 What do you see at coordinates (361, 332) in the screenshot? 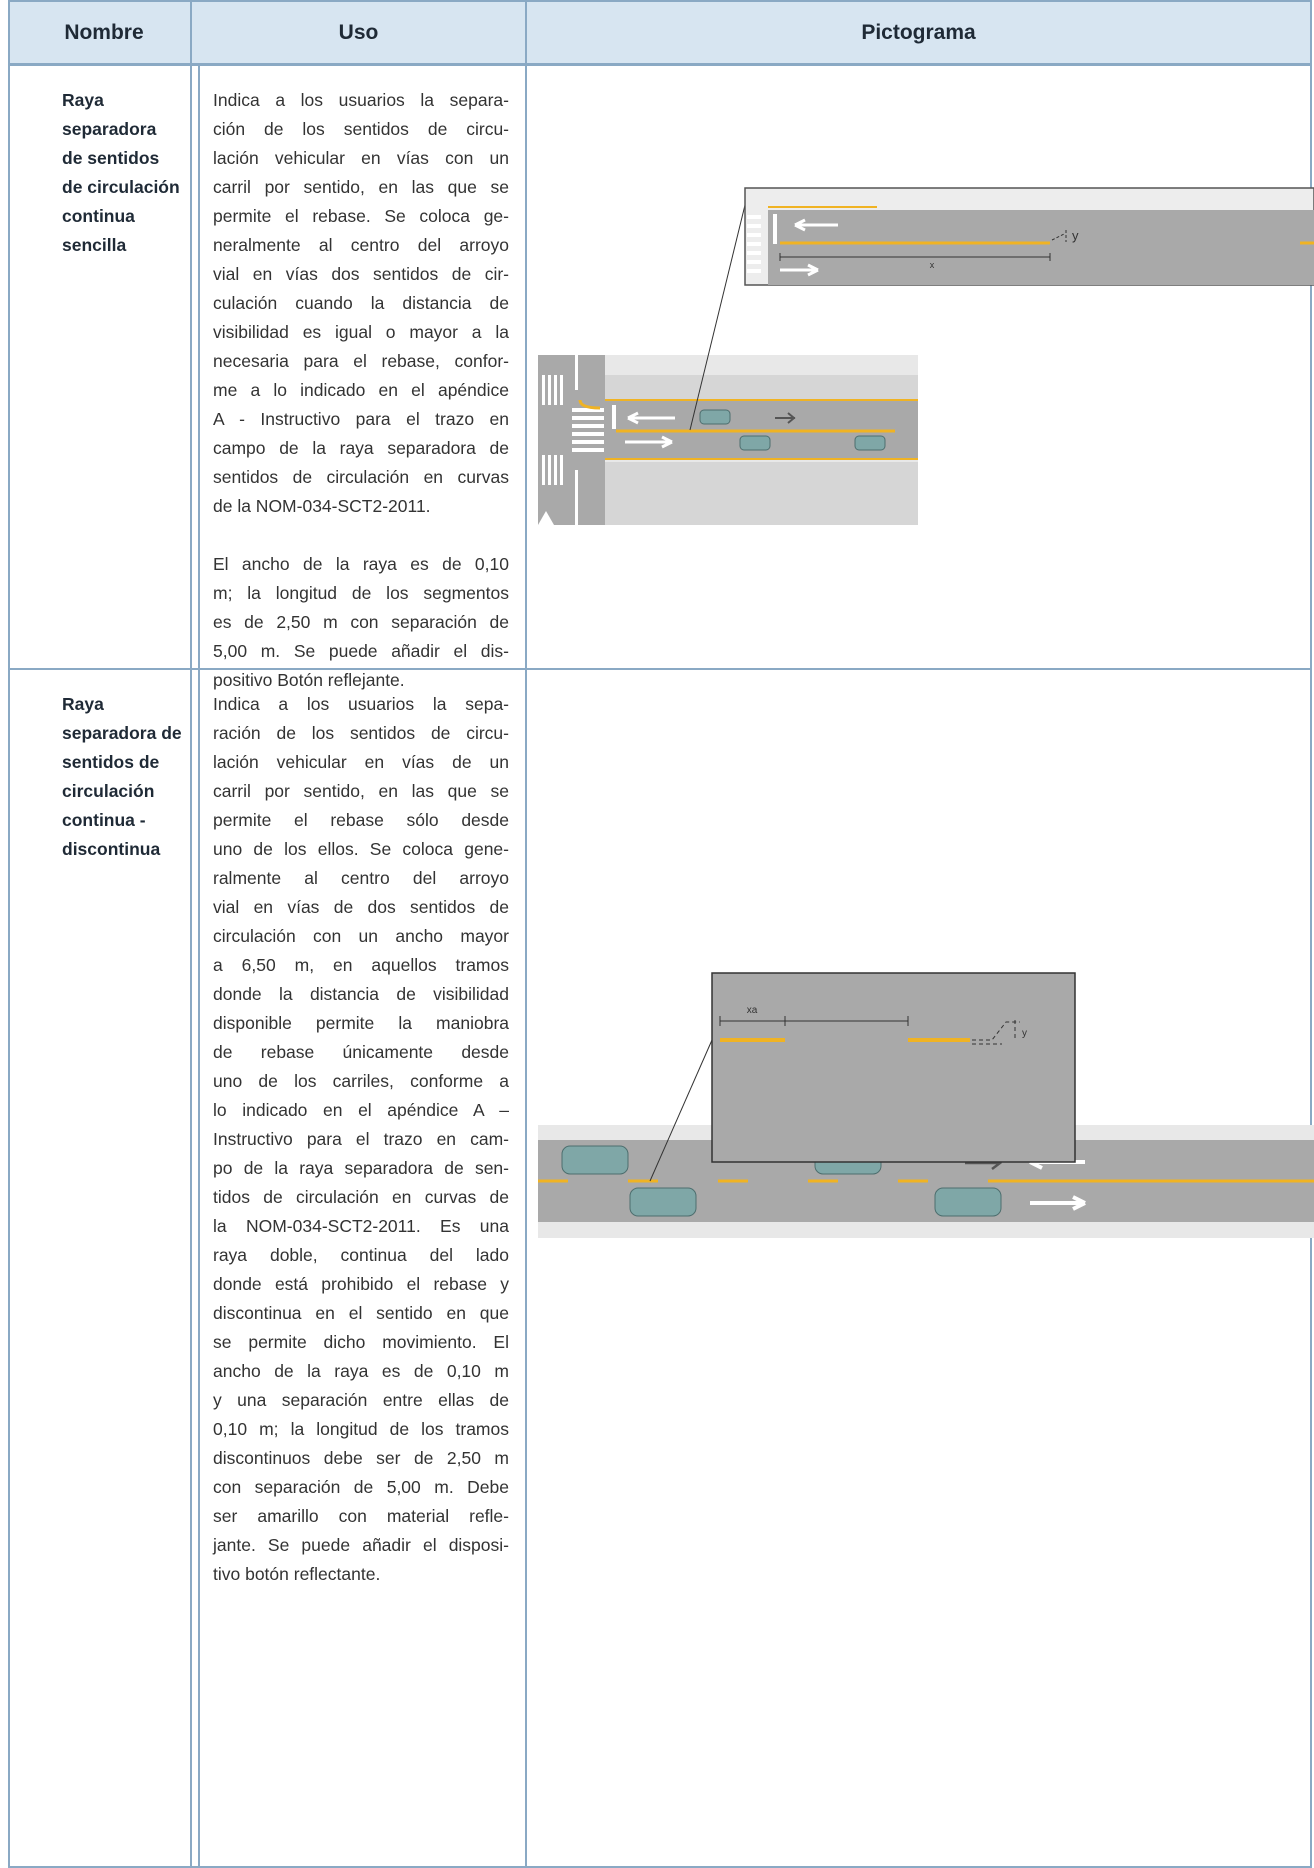
I see `text-line: visibilidad es igual o mayor a la` at bounding box center [361, 332].